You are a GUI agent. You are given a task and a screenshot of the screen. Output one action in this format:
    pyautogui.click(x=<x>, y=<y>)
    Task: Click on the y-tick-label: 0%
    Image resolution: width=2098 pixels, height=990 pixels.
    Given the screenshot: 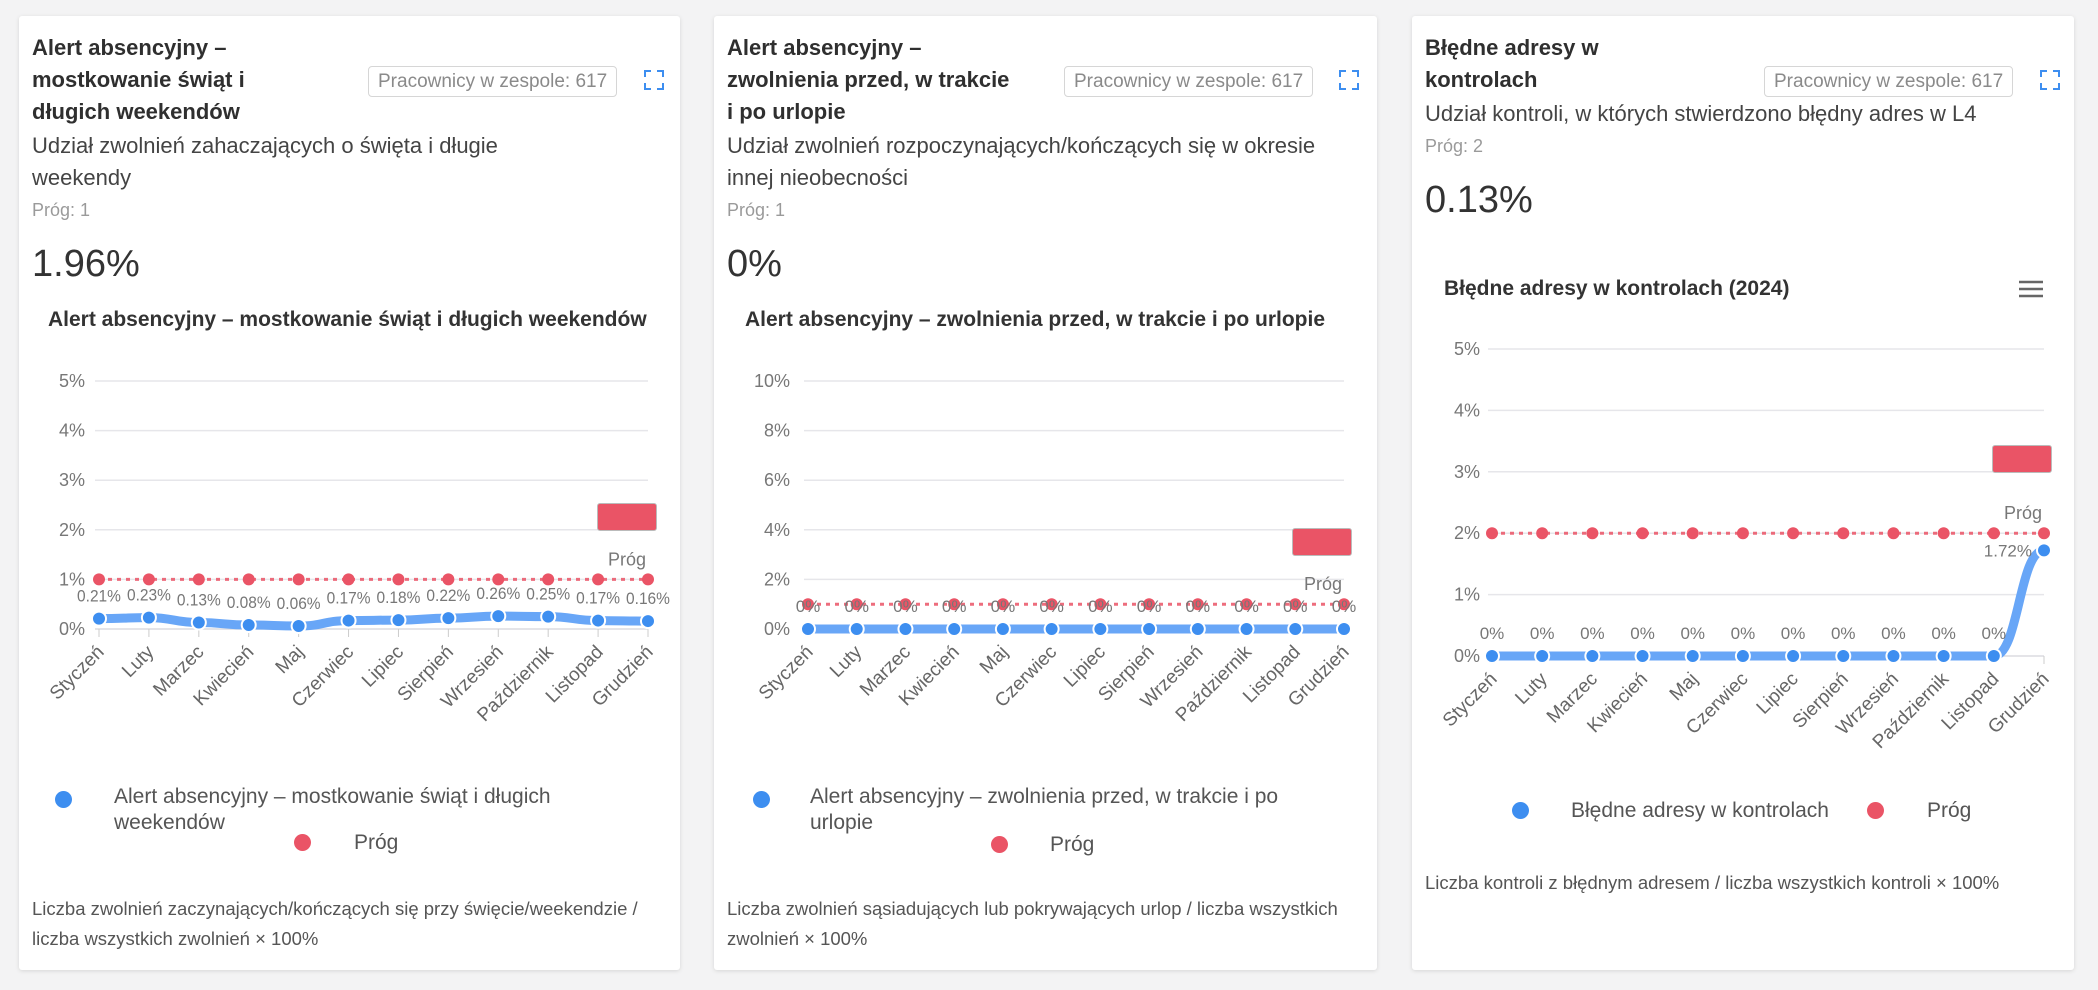 What is the action you would take?
    pyautogui.click(x=1467, y=656)
    